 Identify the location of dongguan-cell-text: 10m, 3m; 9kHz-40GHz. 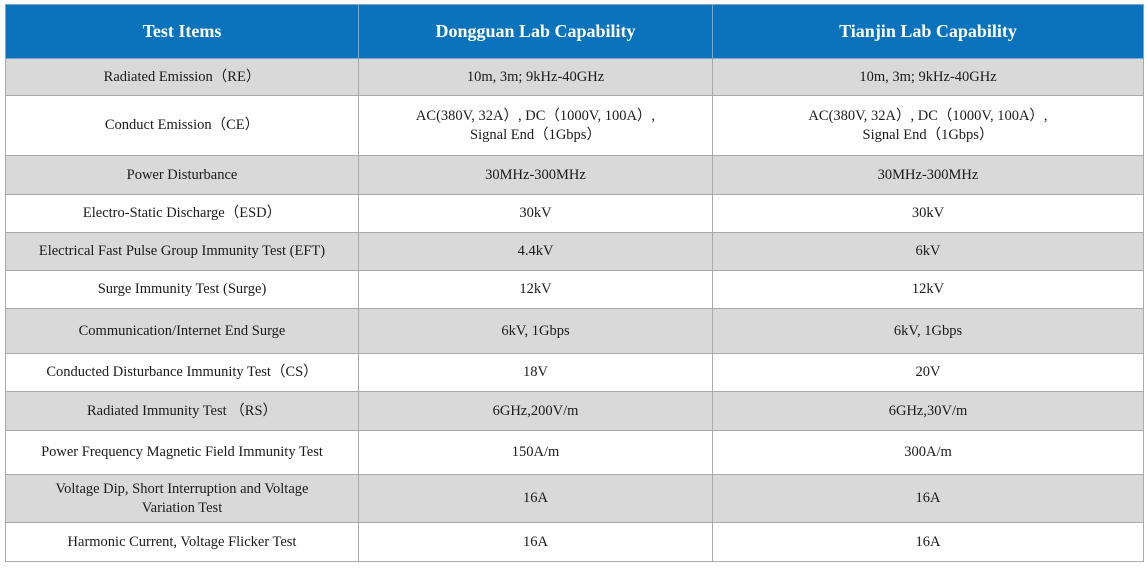
(535, 76).